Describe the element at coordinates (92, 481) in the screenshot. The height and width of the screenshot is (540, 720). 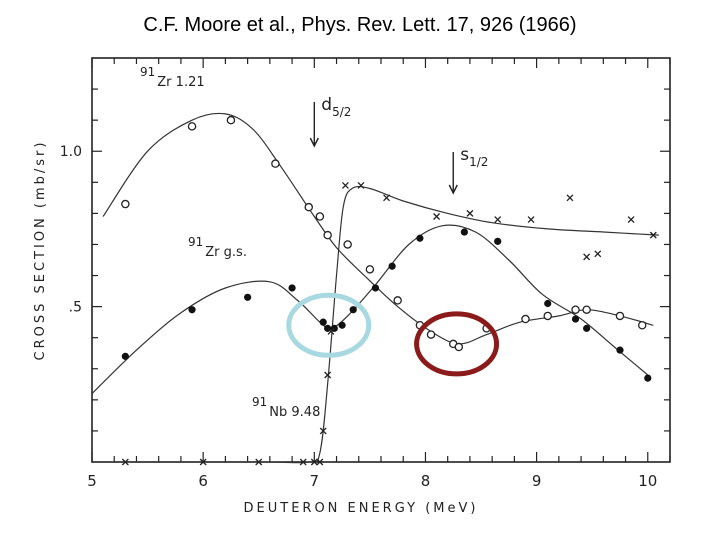
I see `x-tick-label: 5` at that location.